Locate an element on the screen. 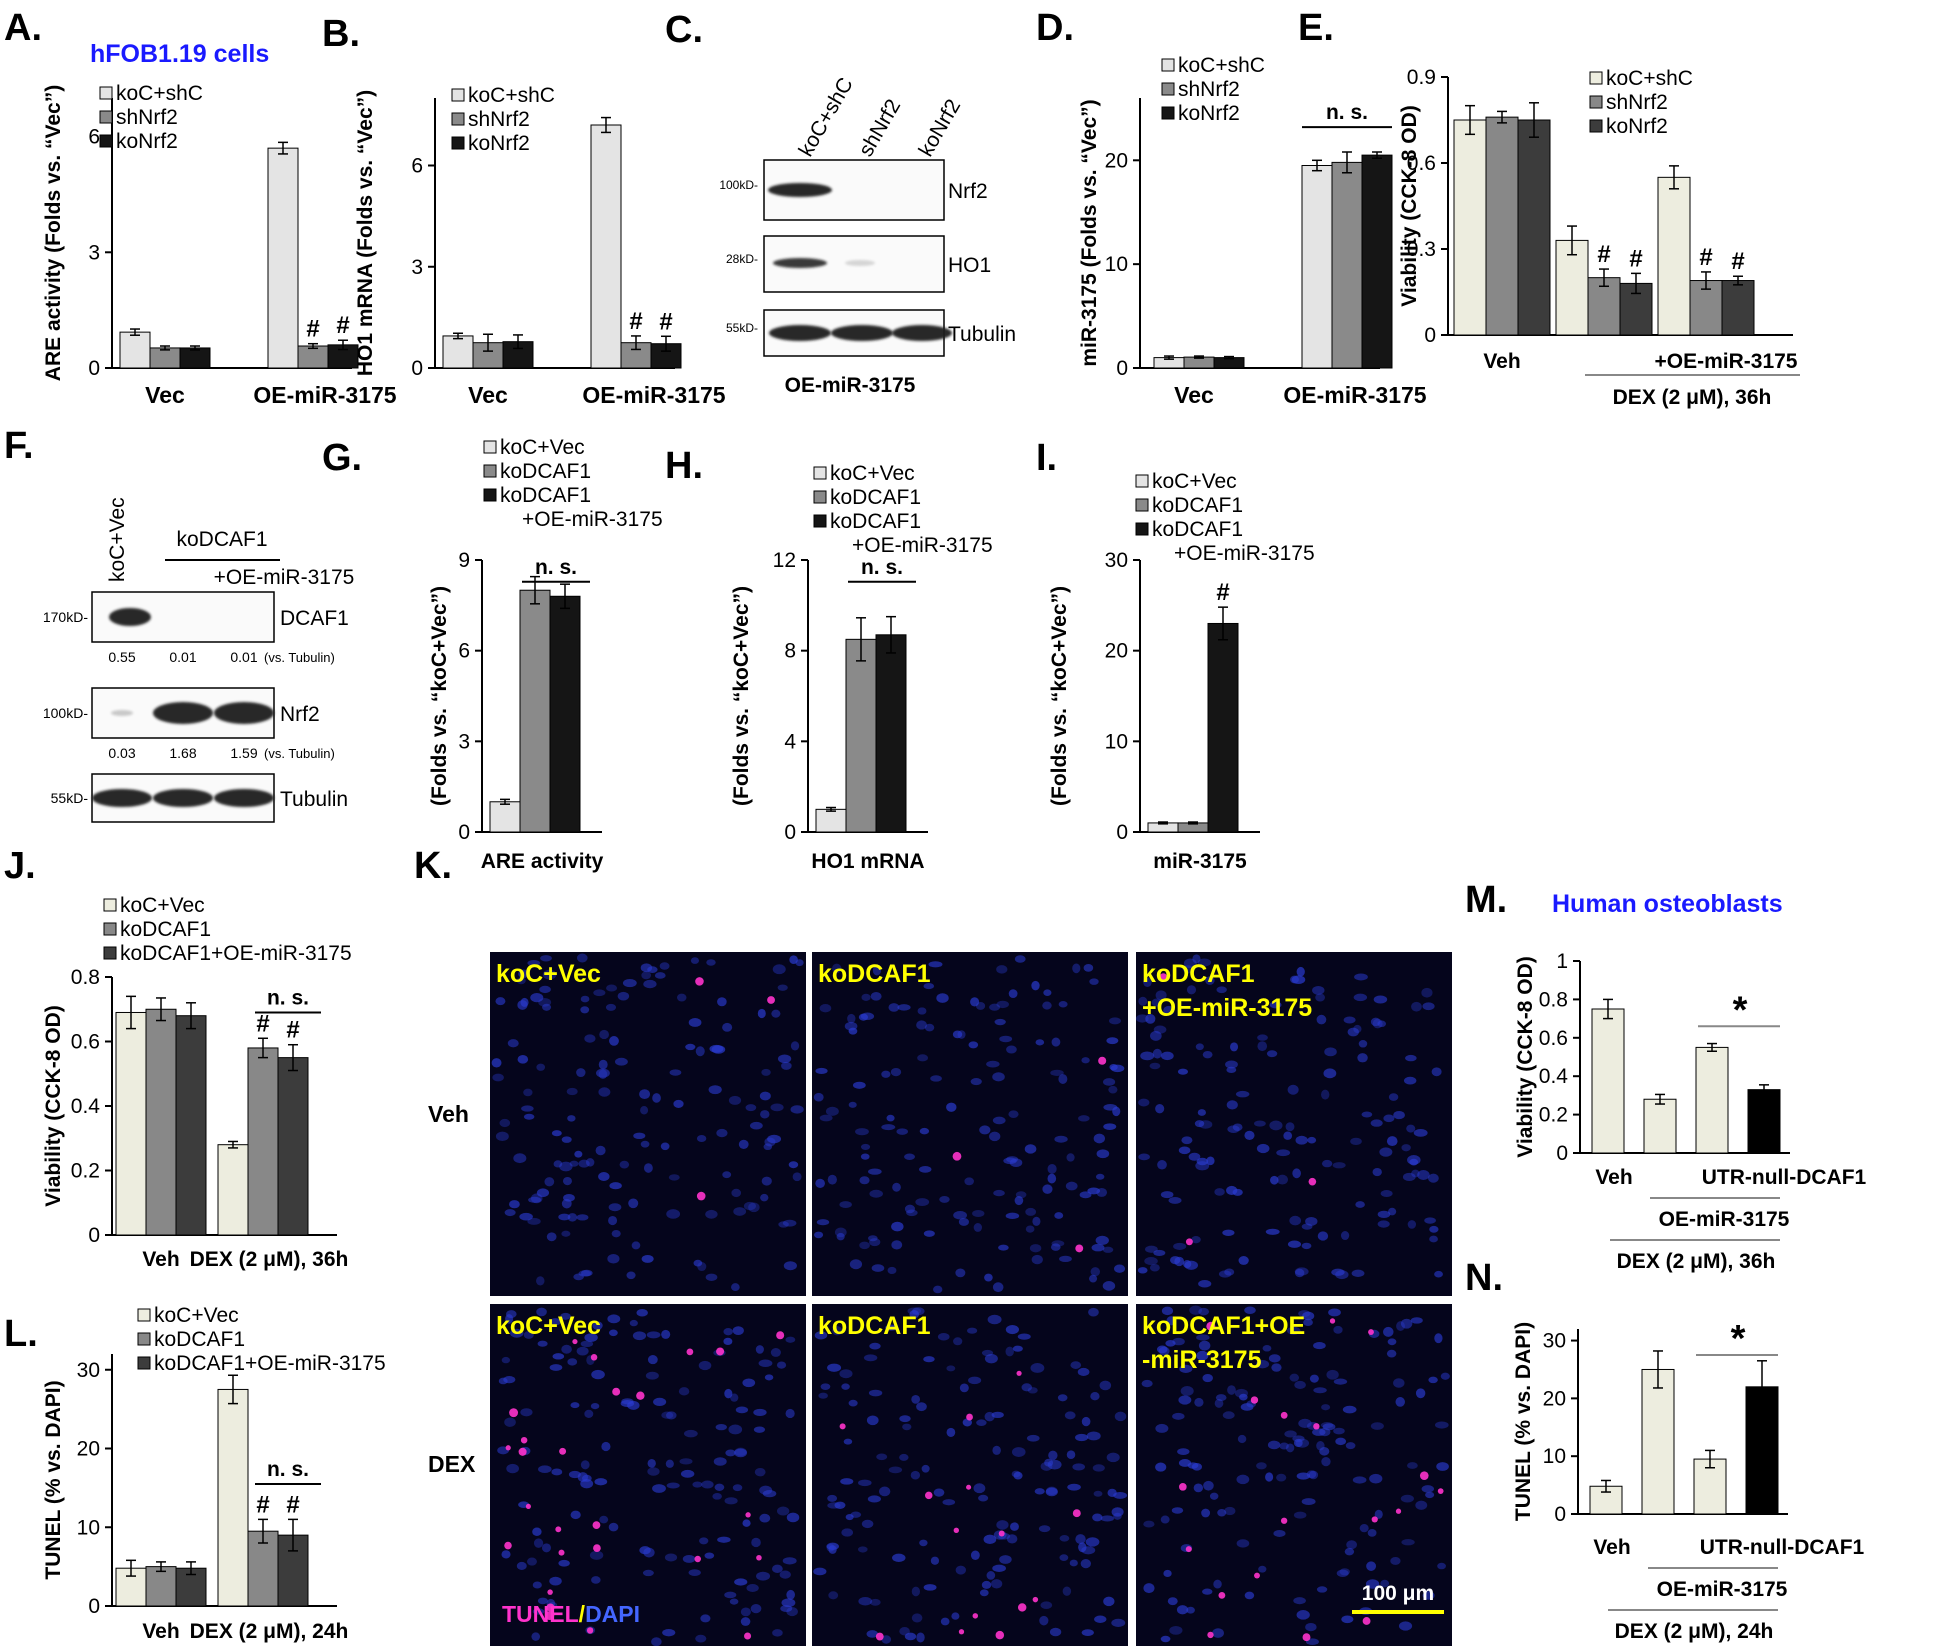 The width and height of the screenshot is (1946, 1646). panel-letter-A: A. is located at coordinates (23, 28).